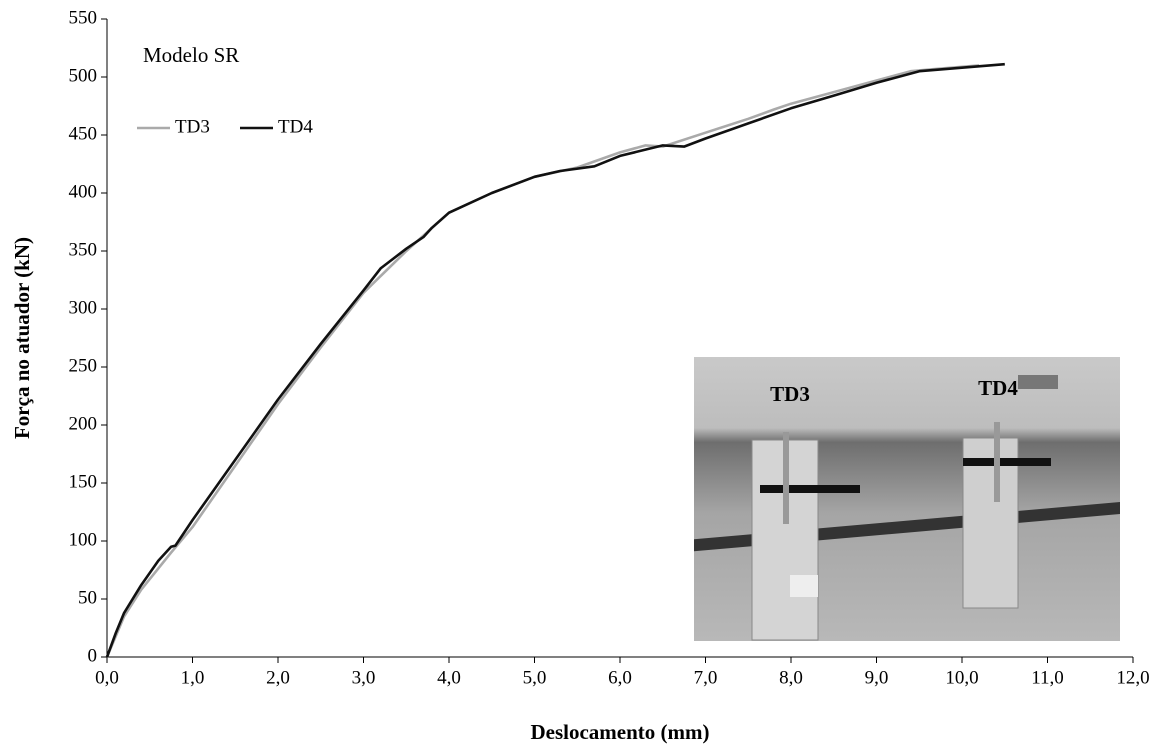 This screenshot has height=747, width=1162. Describe the element at coordinates (191, 55) in the screenshot. I see `annotation: Modelo SR` at that location.